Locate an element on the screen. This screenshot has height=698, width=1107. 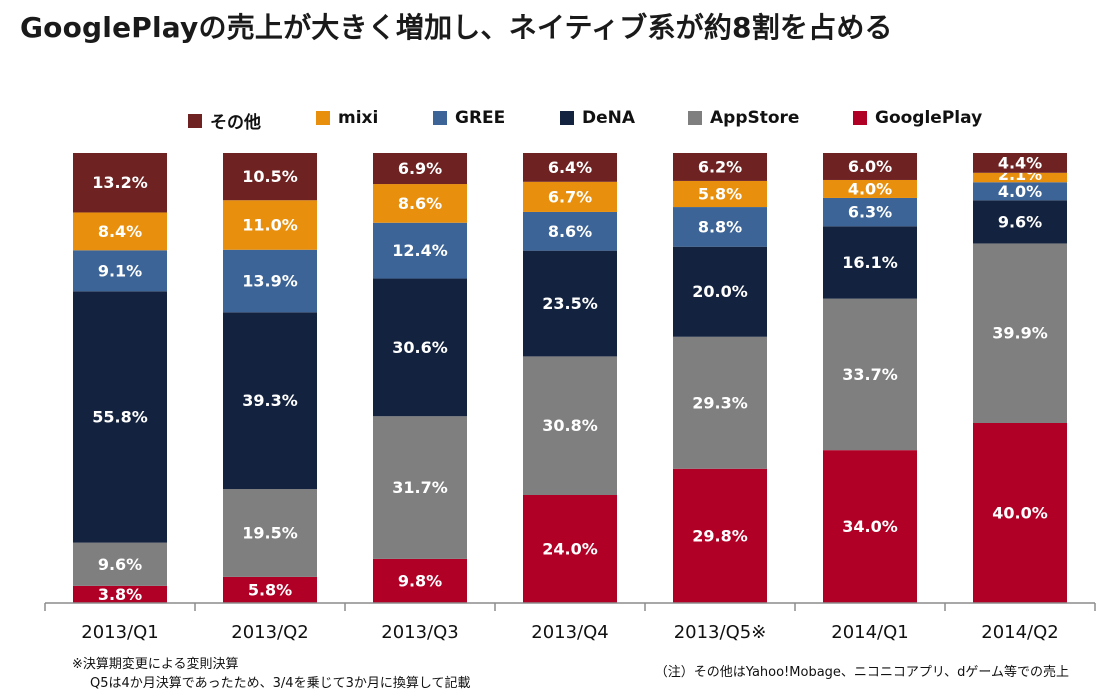
data-label: 8.8% is located at coordinates (720, 226).